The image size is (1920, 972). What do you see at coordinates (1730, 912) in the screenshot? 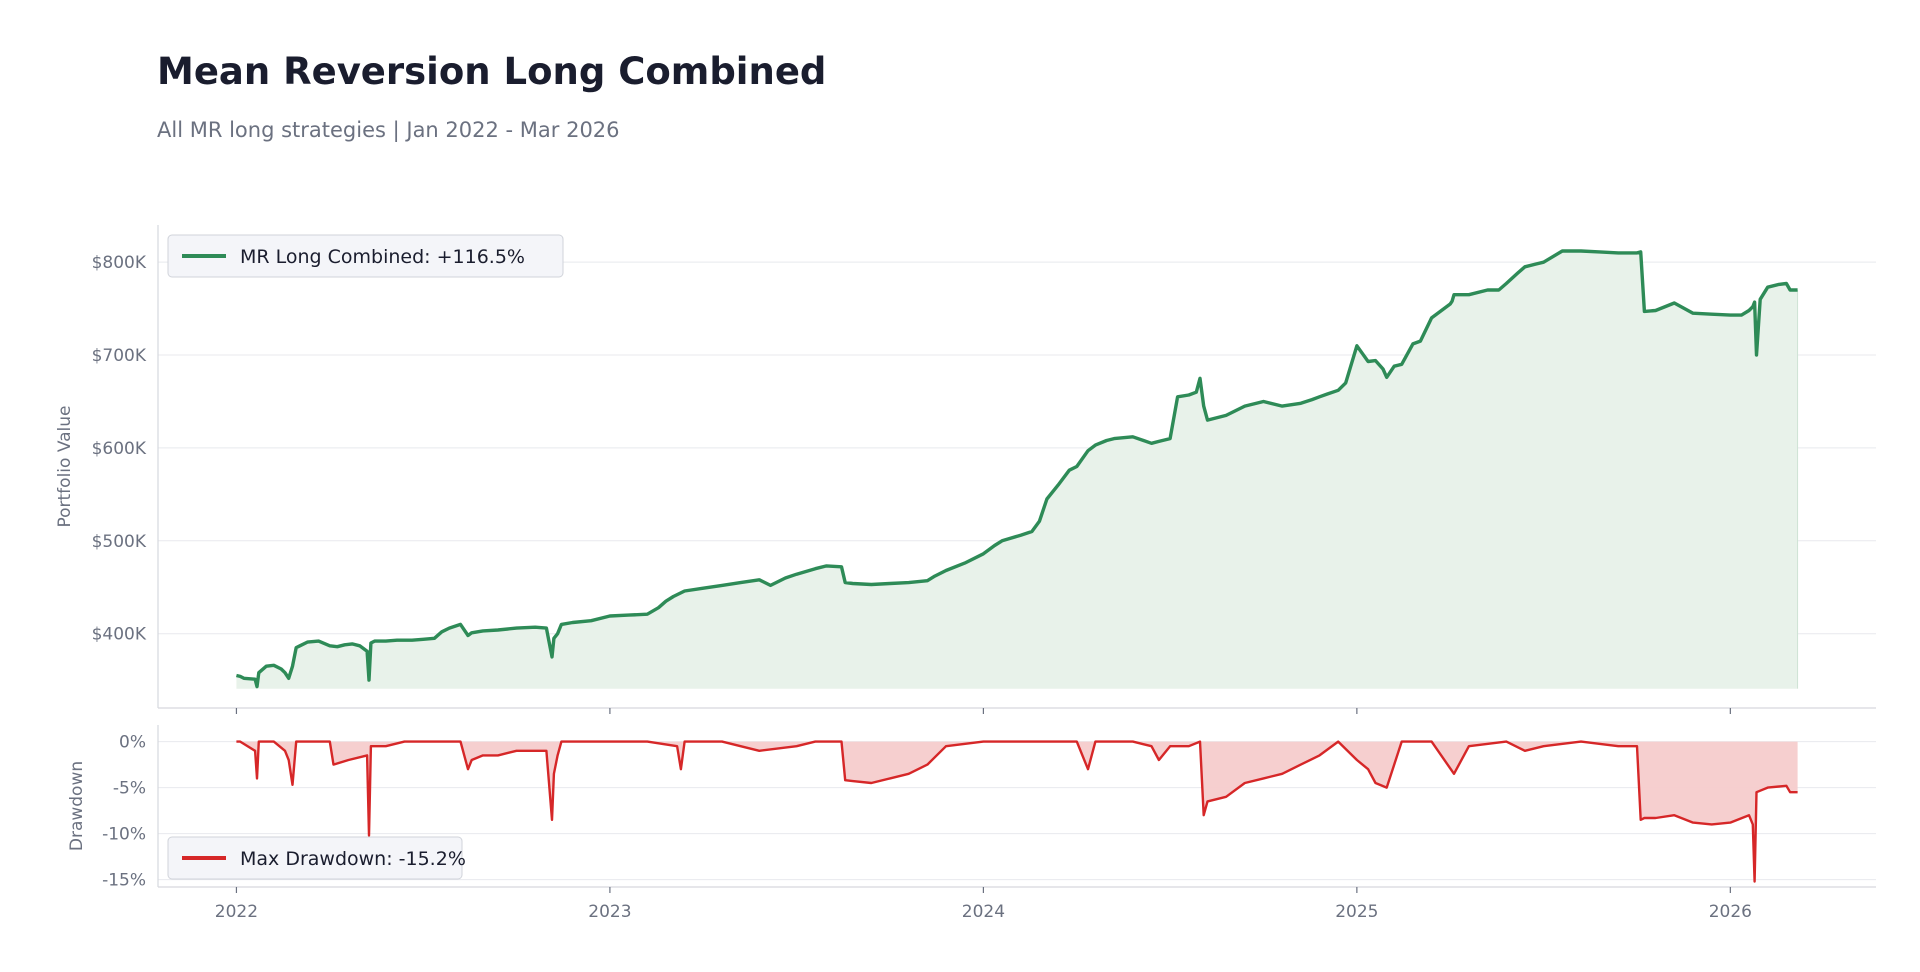
I see `x-tick-label: 2026` at bounding box center [1730, 912].